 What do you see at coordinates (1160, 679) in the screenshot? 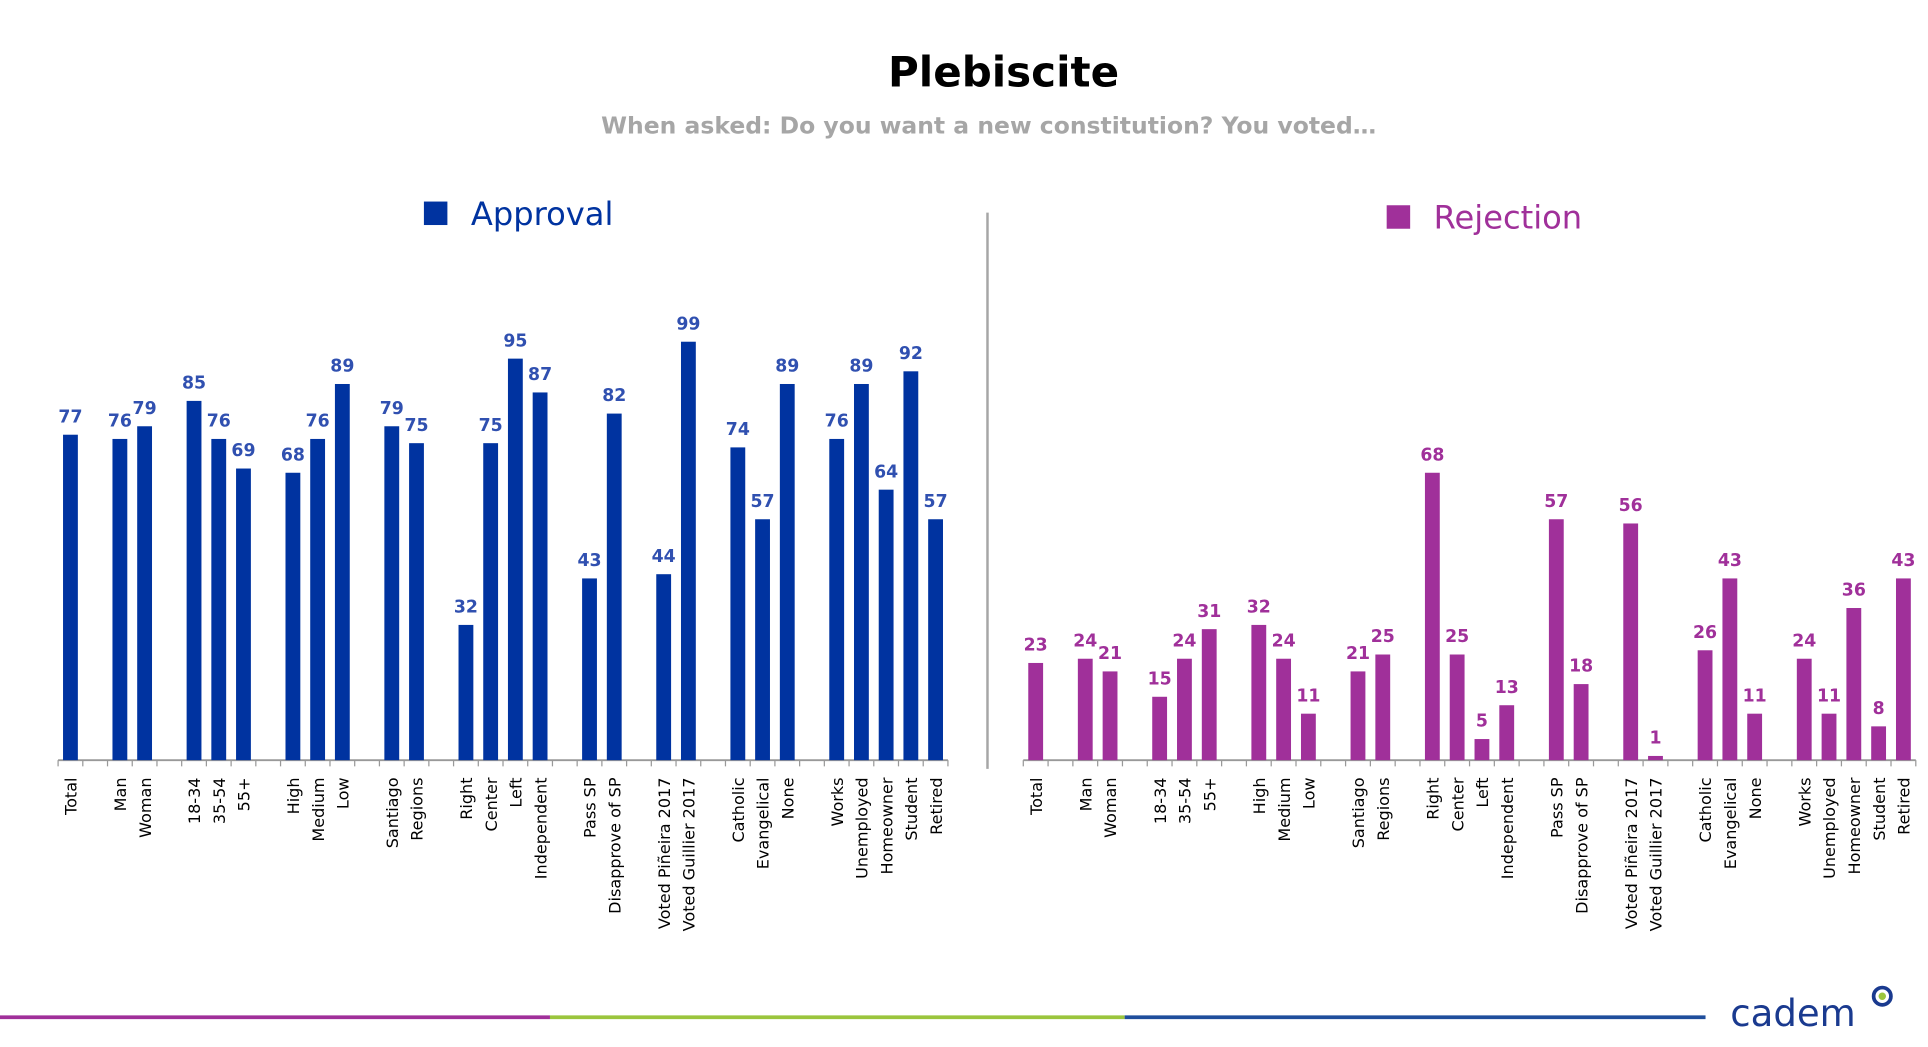
I see `value-label: 15` at bounding box center [1160, 679].